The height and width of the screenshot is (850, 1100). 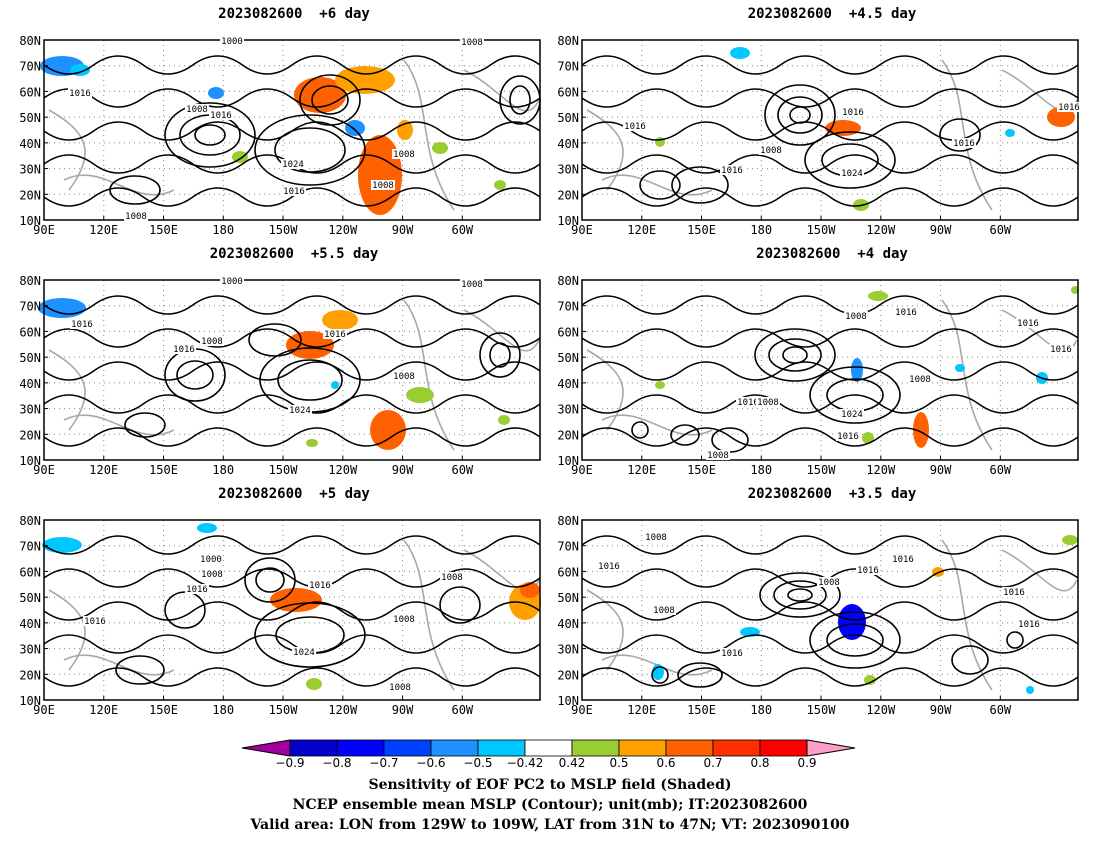 What do you see at coordinates (337, 763) in the screenshot?
I see `colorbar-tick-label: −0.8` at bounding box center [337, 763].